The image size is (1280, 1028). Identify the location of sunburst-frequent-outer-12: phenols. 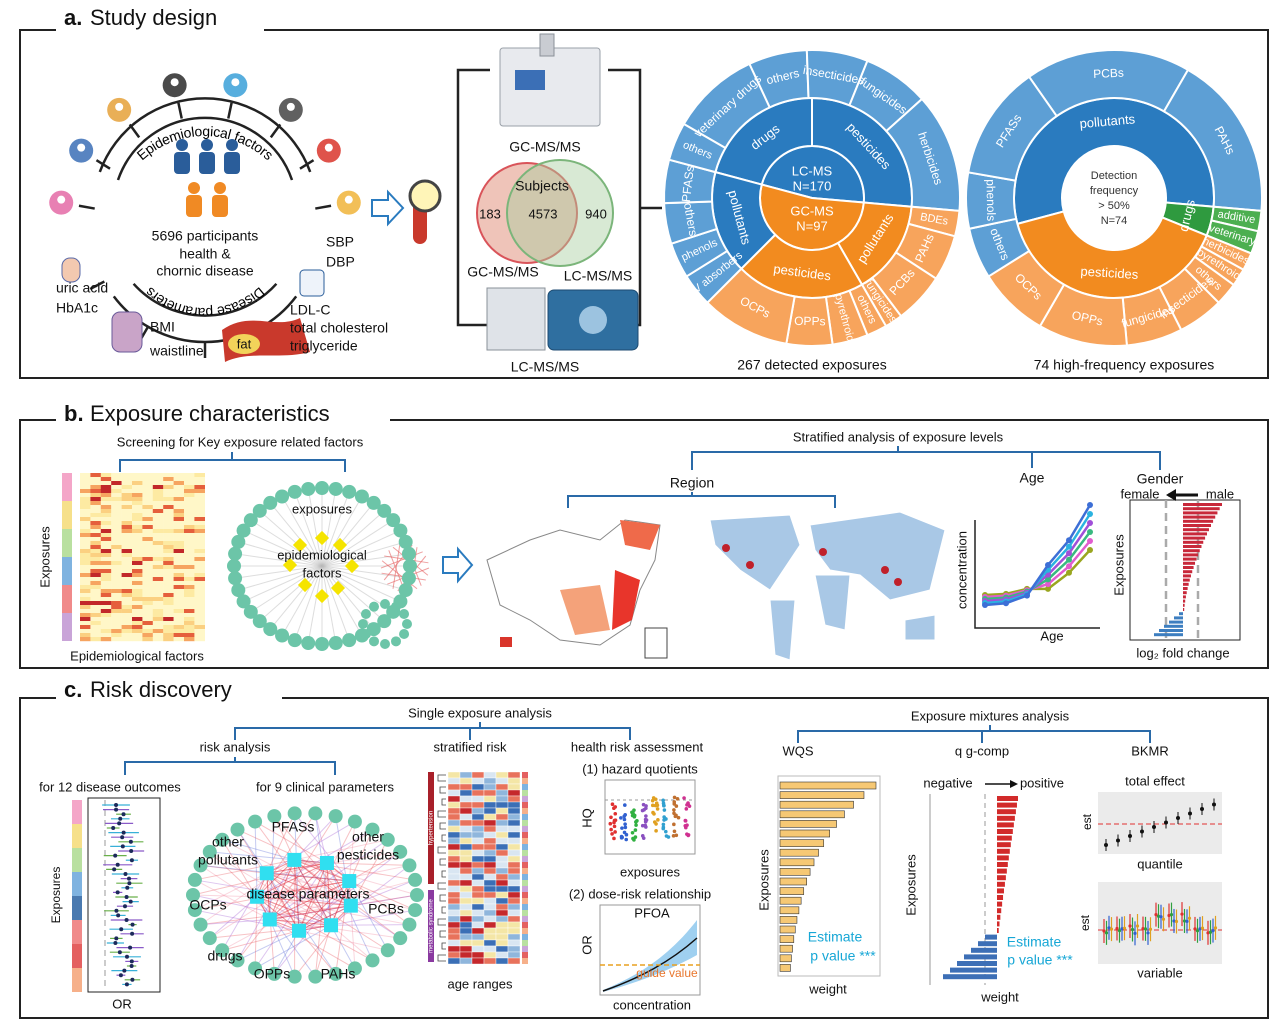
(990, 200).